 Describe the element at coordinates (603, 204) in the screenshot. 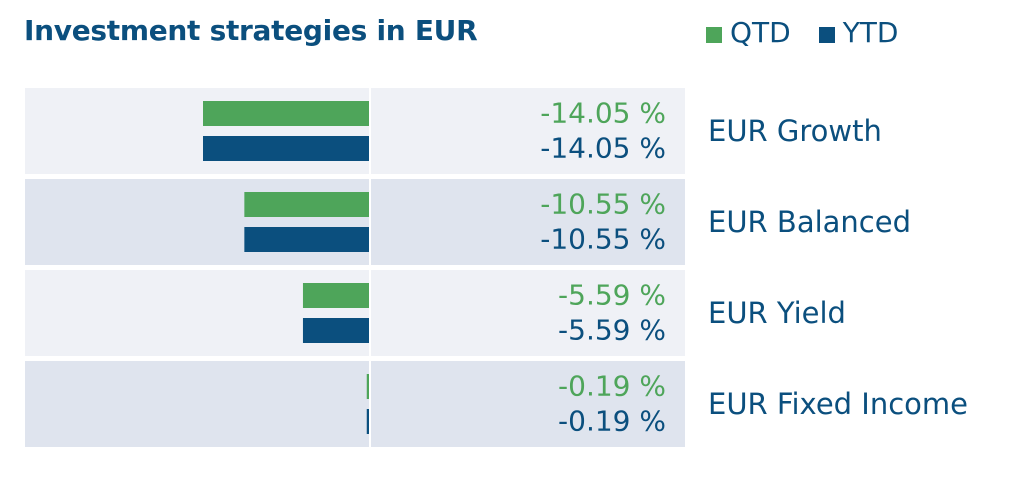

I see `value-label-qtd: -10.55 %` at that location.